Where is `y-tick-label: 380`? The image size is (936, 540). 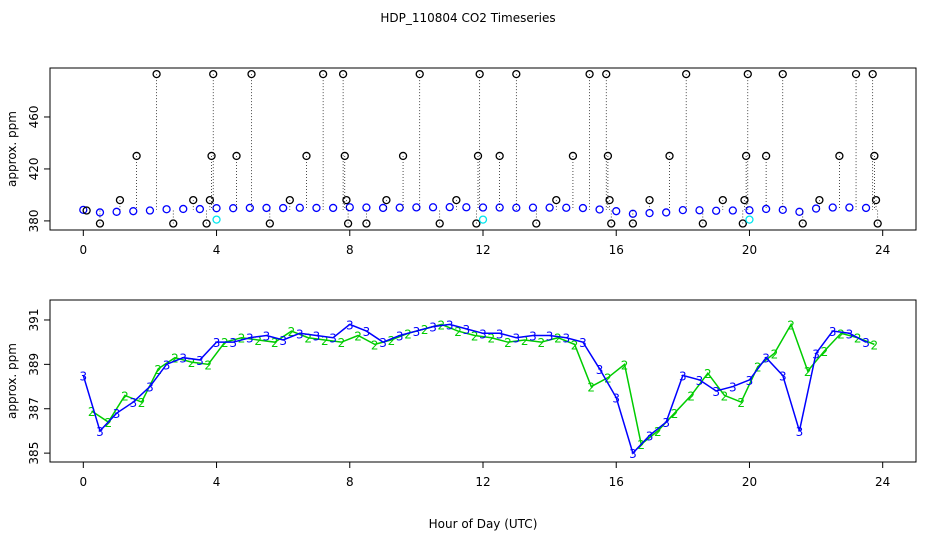
y-tick-label: 380 is located at coordinates (34, 220).